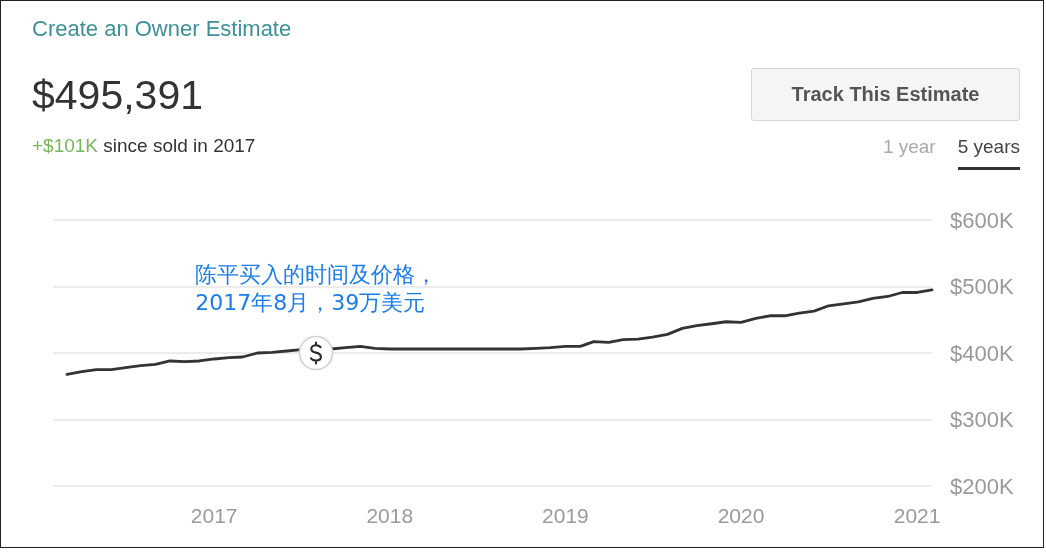 This screenshot has width=1046, height=553. What do you see at coordinates (565, 515) in the screenshot?
I see `x-tick-label: 2019` at bounding box center [565, 515].